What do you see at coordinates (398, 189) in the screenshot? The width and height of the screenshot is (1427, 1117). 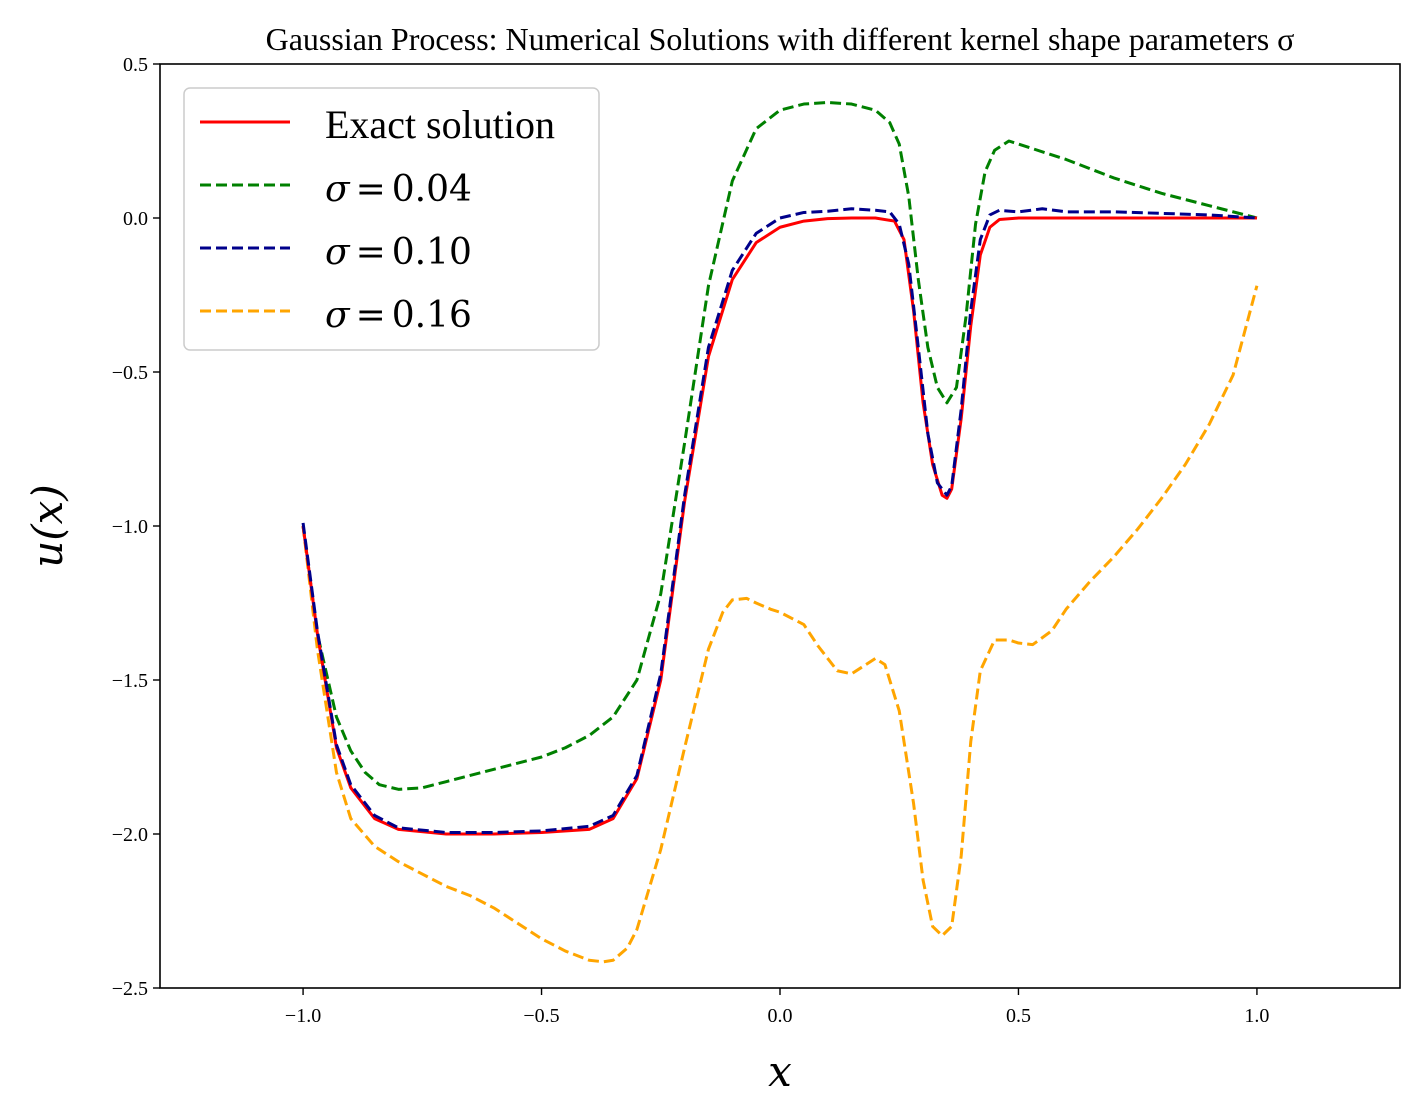 I see `legend-label-1: σ = 0.04` at bounding box center [398, 189].